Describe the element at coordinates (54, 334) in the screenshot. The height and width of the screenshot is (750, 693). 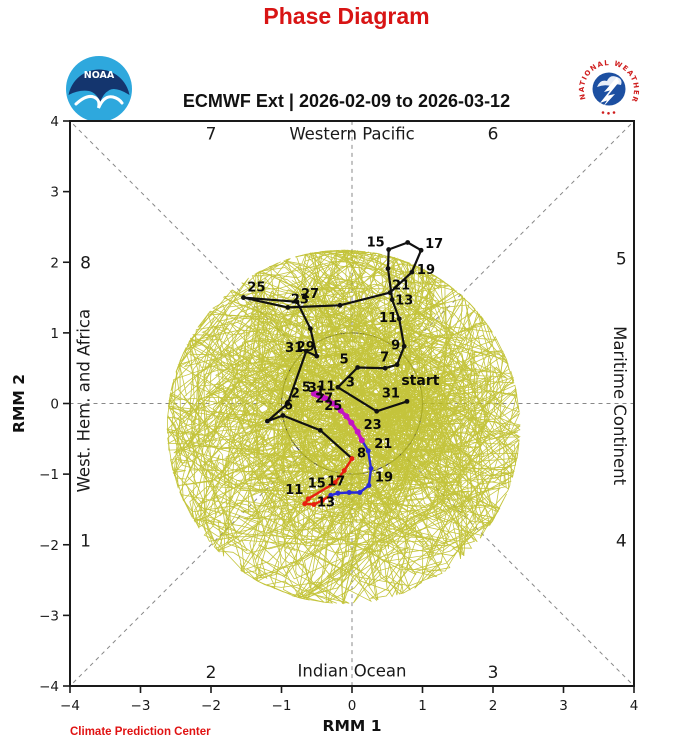
I see `y-tick-label: 1` at that location.